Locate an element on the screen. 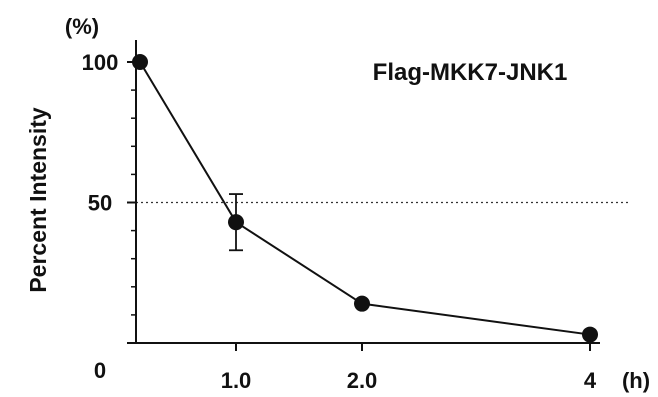  x-tick-label-1.0: 1.0 is located at coordinates (236, 380).